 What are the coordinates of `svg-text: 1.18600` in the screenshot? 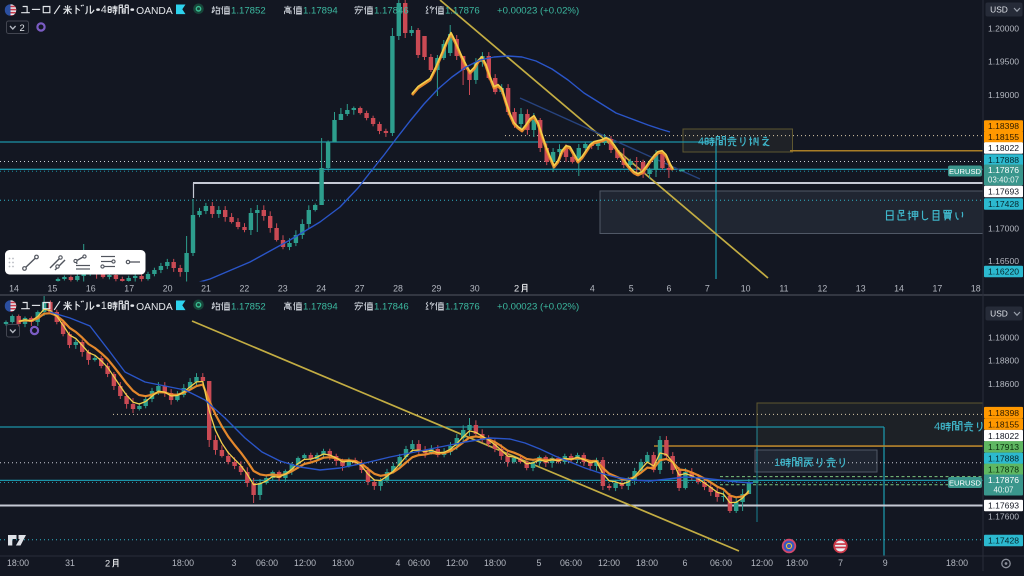 It's located at (1003, 384).